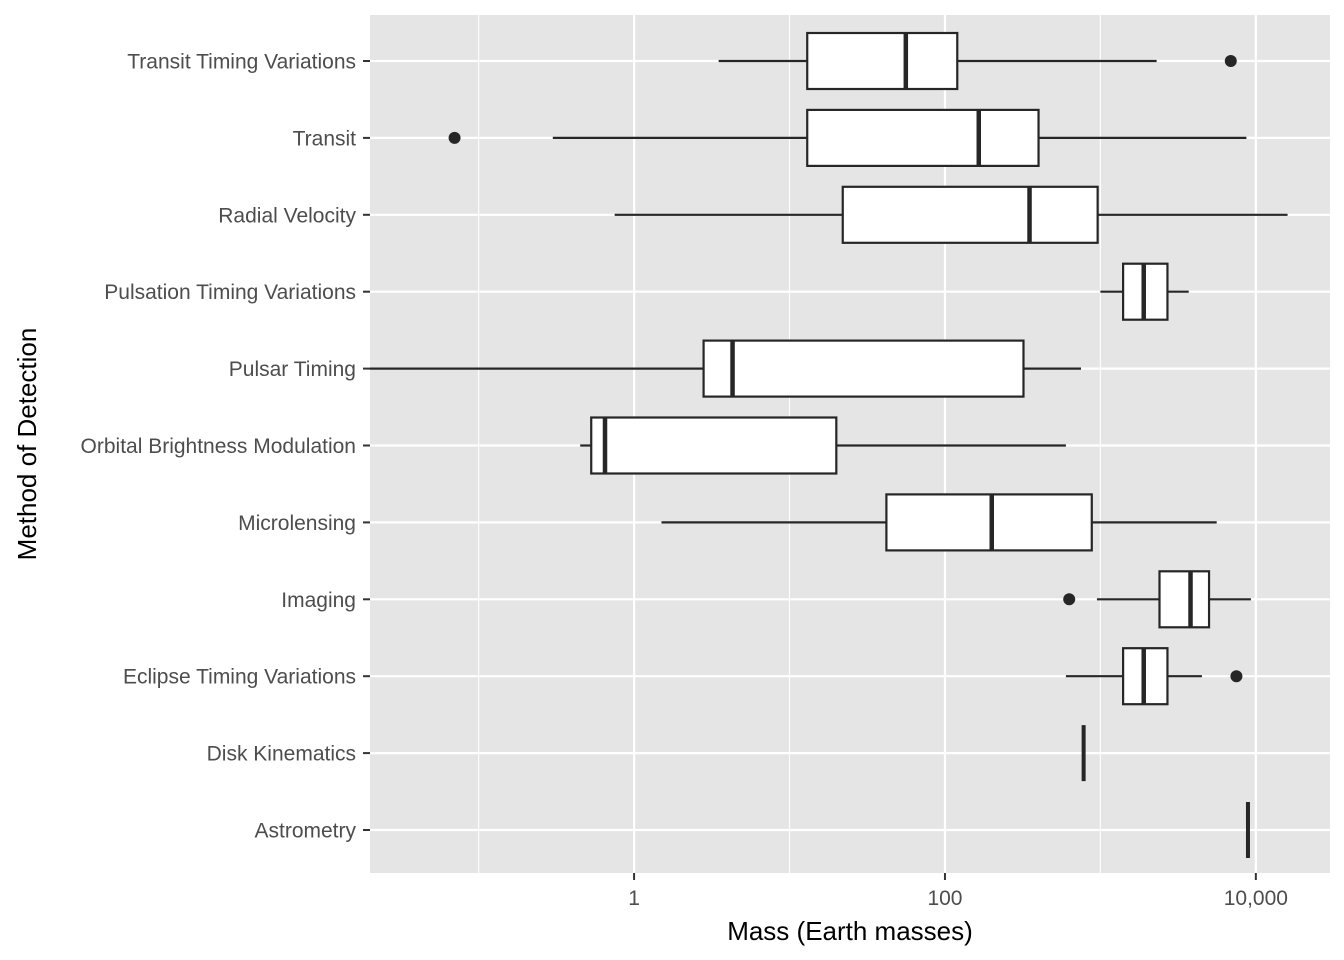  What do you see at coordinates (944, 898) in the screenshot?
I see `x-tick-label: 100` at bounding box center [944, 898].